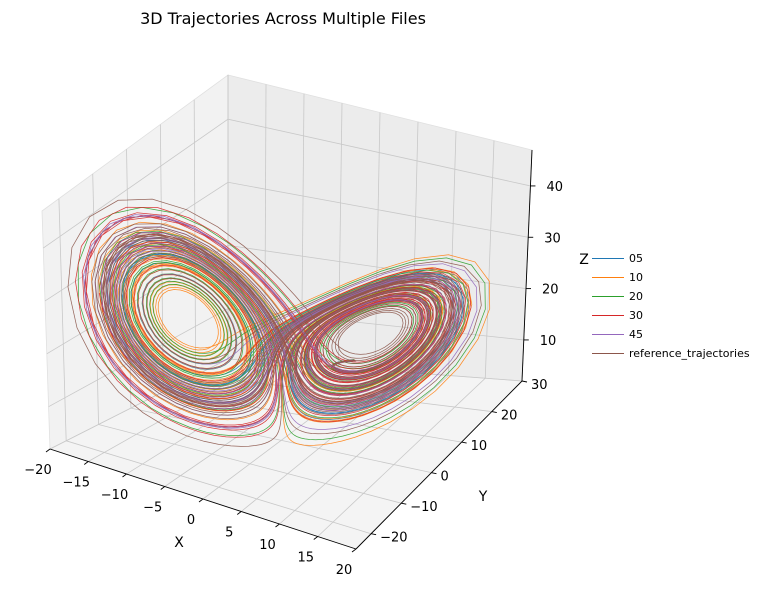 The width and height of the screenshot is (770, 590). I want to click on y-tick-label: 20, so click(509, 416).